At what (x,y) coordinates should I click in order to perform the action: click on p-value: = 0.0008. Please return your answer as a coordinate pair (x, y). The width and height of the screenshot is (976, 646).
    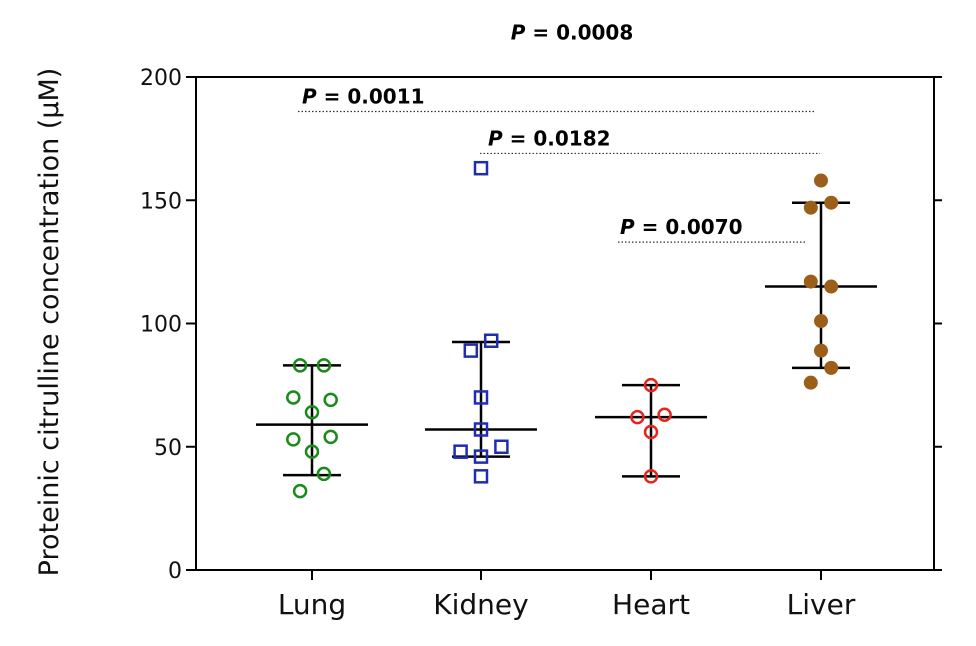
    Looking at the image, I should click on (579, 32).